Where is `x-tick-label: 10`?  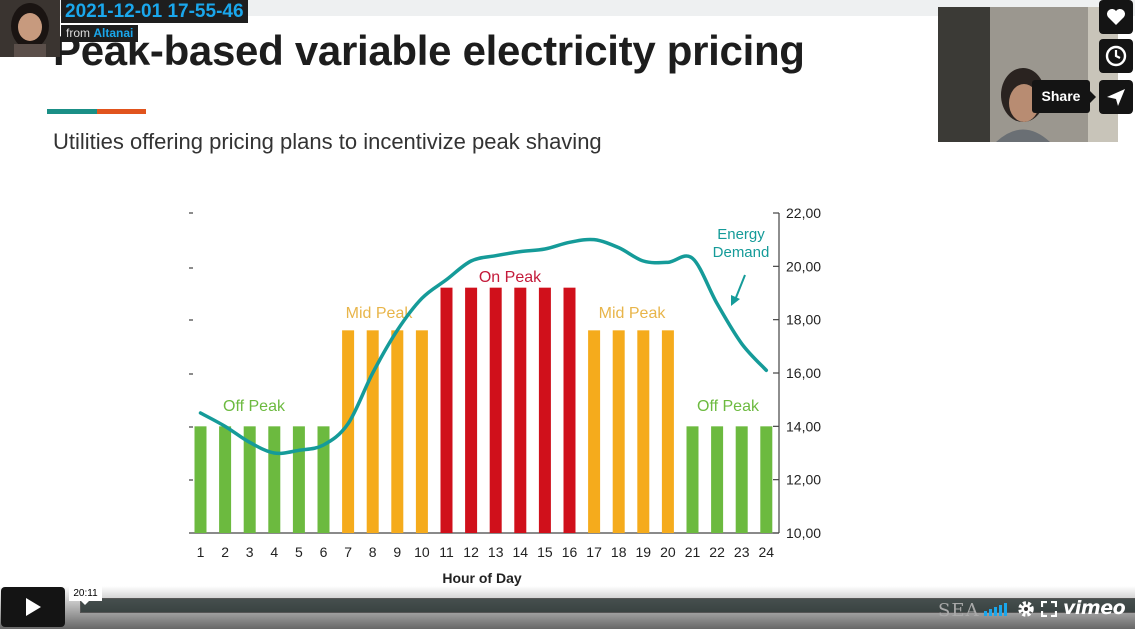
x-tick-label: 10 is located at coordinates (422, 552).